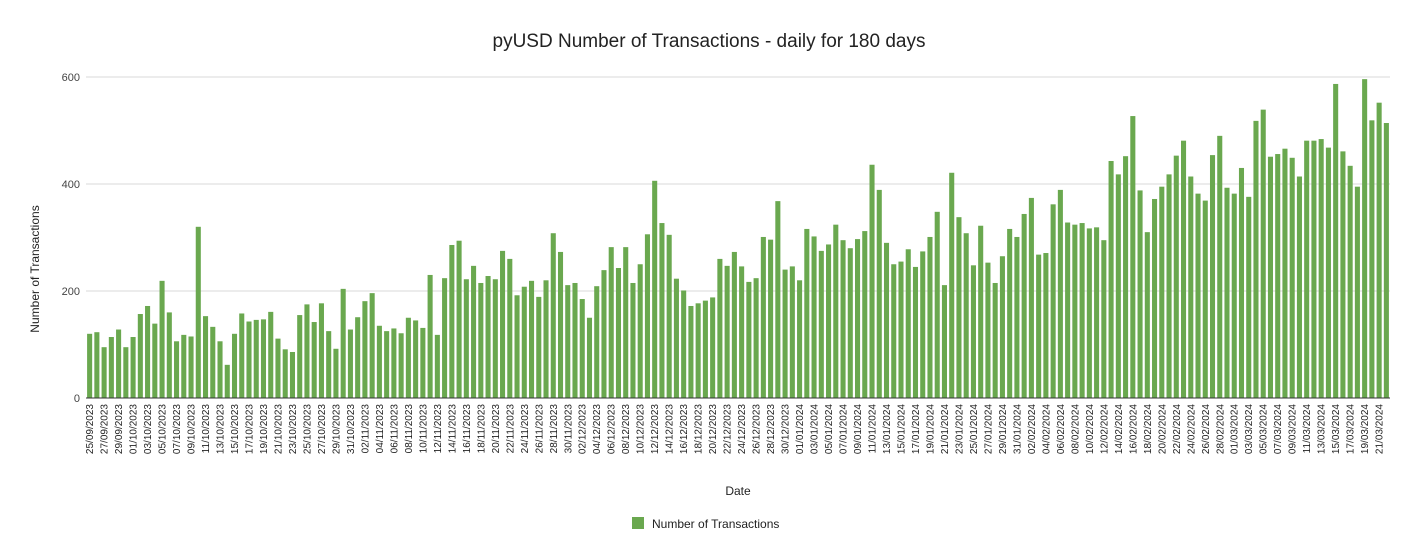 Image resolution: width=1417 pixels, height=559 pixels. What do you see at coordinates (409, 429) in the screenshot?
I see `x-tick-label: 08/11/2023` at bounding box center [409, 429].